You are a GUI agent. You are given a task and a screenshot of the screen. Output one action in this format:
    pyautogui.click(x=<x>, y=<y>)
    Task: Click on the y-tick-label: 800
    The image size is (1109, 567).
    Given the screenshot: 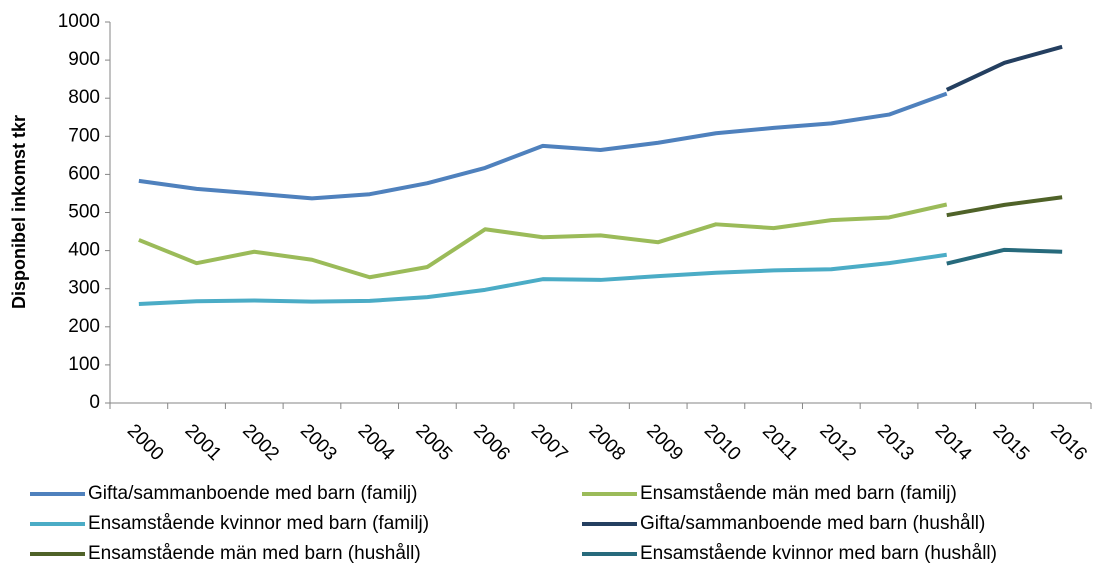 What is the action you would take?
    pyautogui.click(x=84, y=97)
    